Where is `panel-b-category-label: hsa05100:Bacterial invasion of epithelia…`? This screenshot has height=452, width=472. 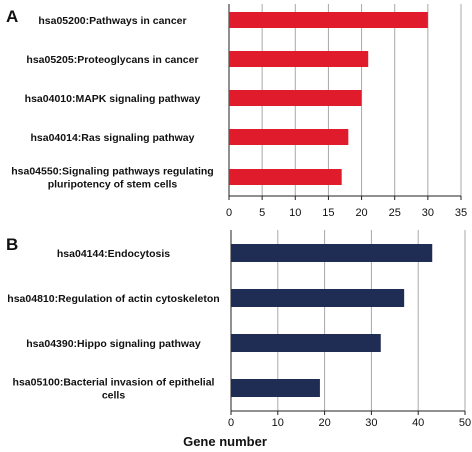 panel-b-category-label: hsa05100:Bacterial invasion of epithelia… is located at coordinates (114, 389).